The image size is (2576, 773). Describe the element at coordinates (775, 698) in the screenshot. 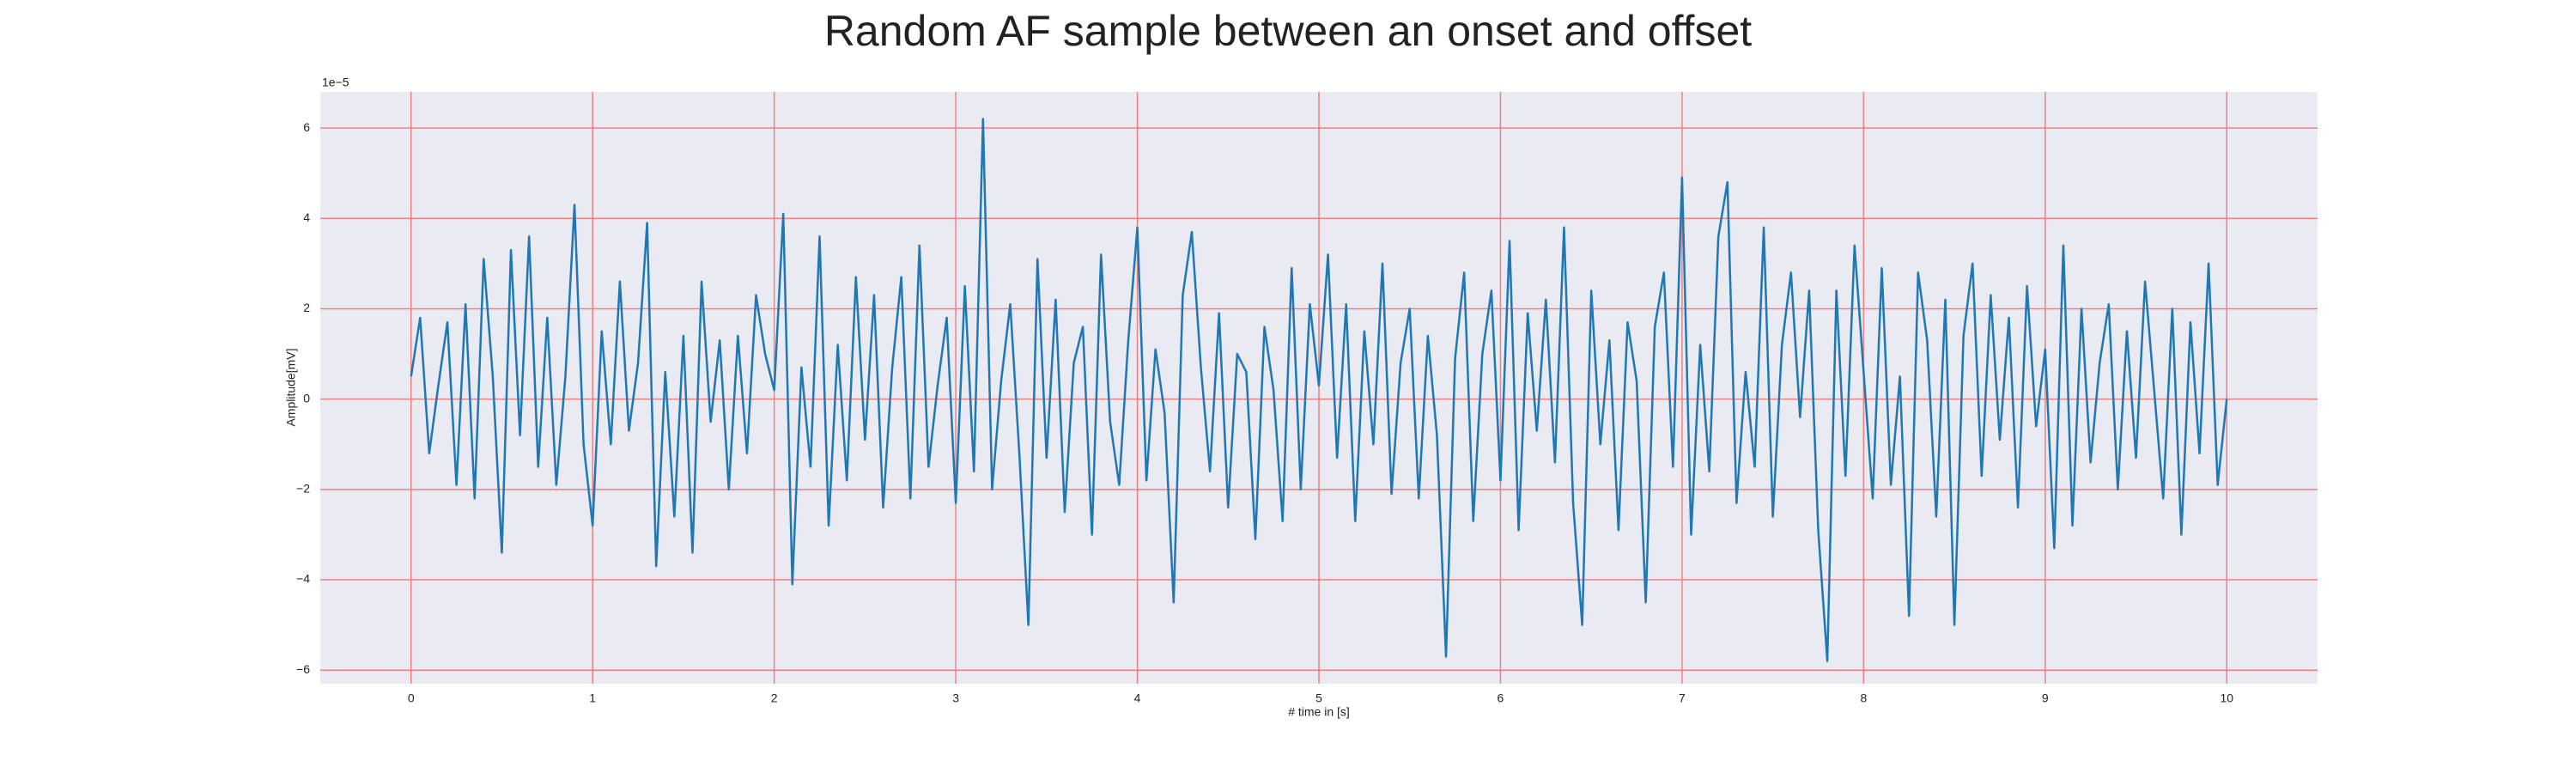

I see `x-tick-label: 2` at that location.